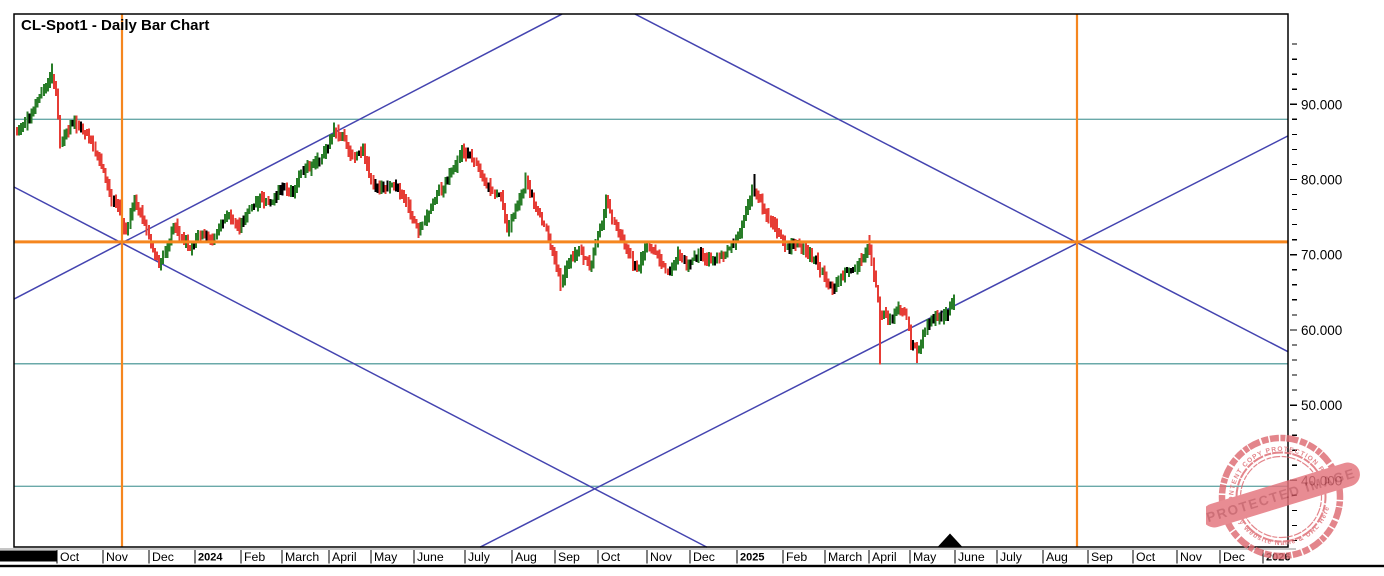 This screenshot has width=1384, height=576. I want to click on x-axis-month-label: Feb, so click(254, 557).